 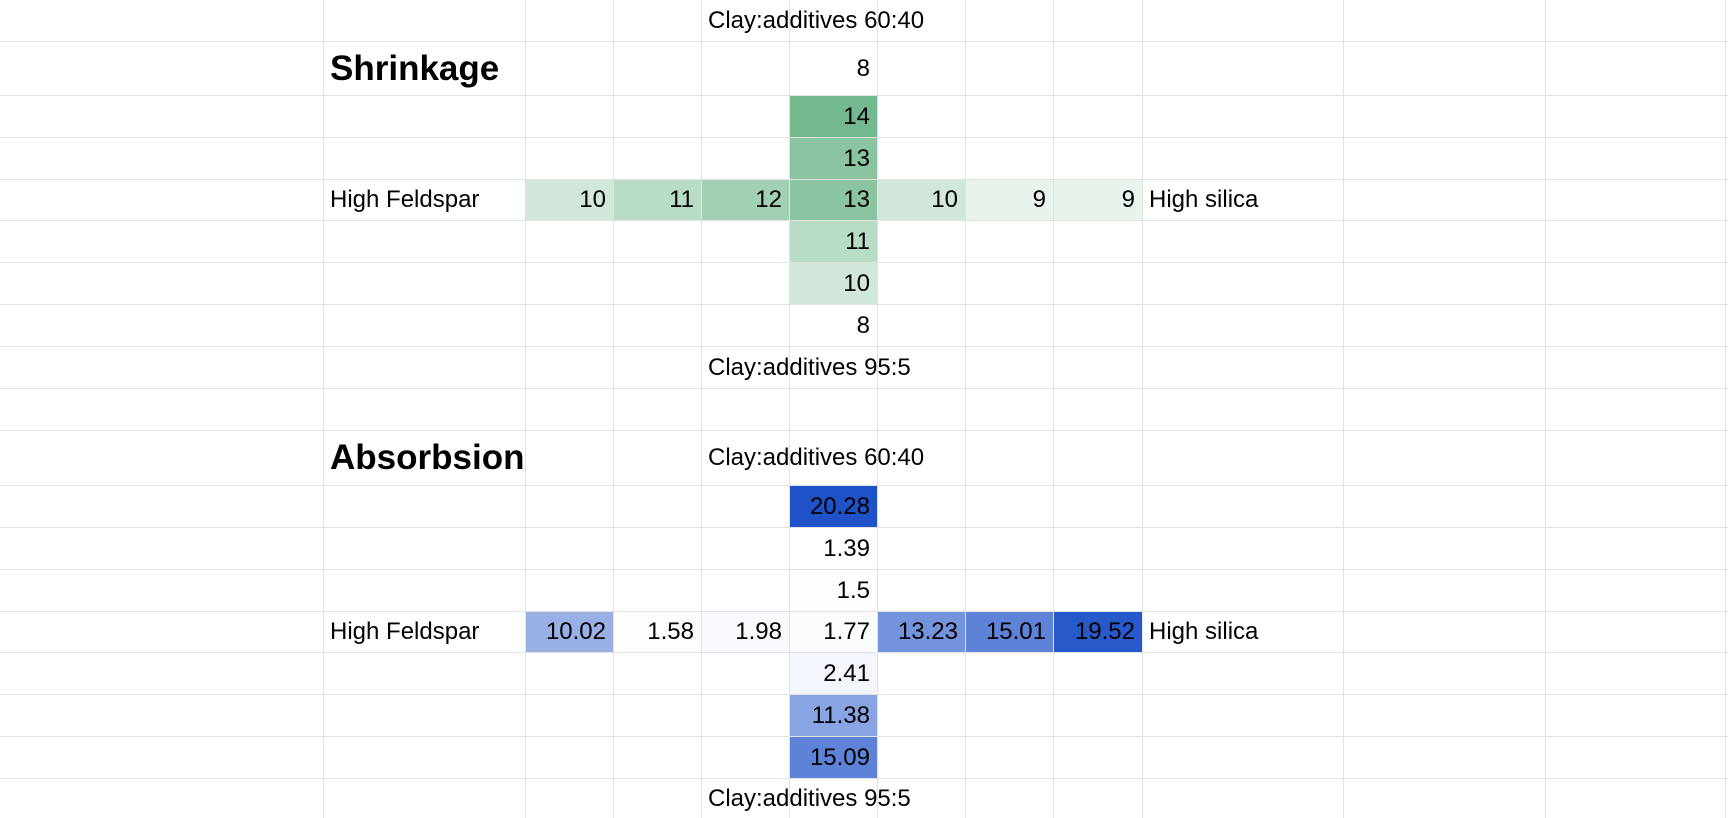 What do you see at coordinates (833, 506) in the screenshot?
I see `value-cell: 20.28` at bounding box center [833, 506].